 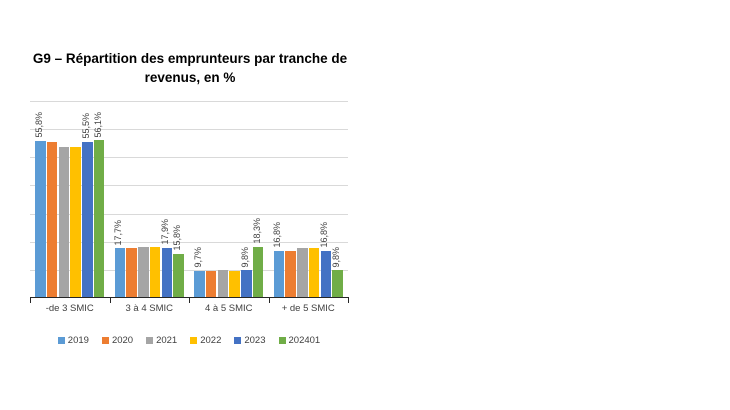 I want to click on x-axis-line, so click(x=189, y=298).